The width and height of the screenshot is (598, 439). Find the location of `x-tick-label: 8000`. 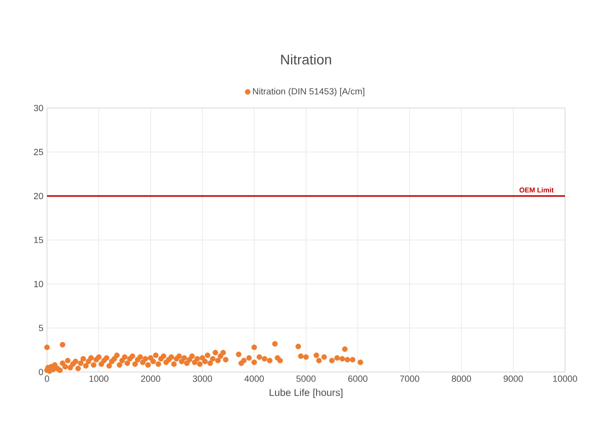

x-tick-label: 8000 is located at coordinates (462, 379).